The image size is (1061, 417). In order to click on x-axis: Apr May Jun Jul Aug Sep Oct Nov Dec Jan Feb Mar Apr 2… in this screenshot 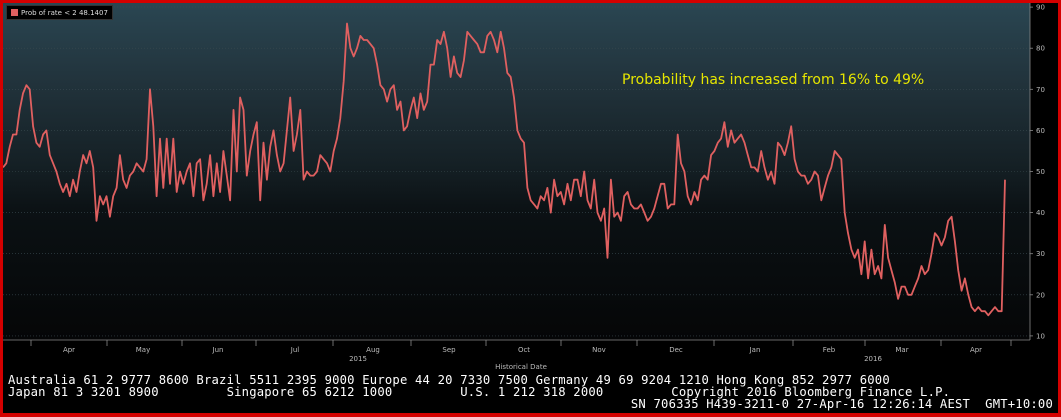, I will do `click(516, 351)`.